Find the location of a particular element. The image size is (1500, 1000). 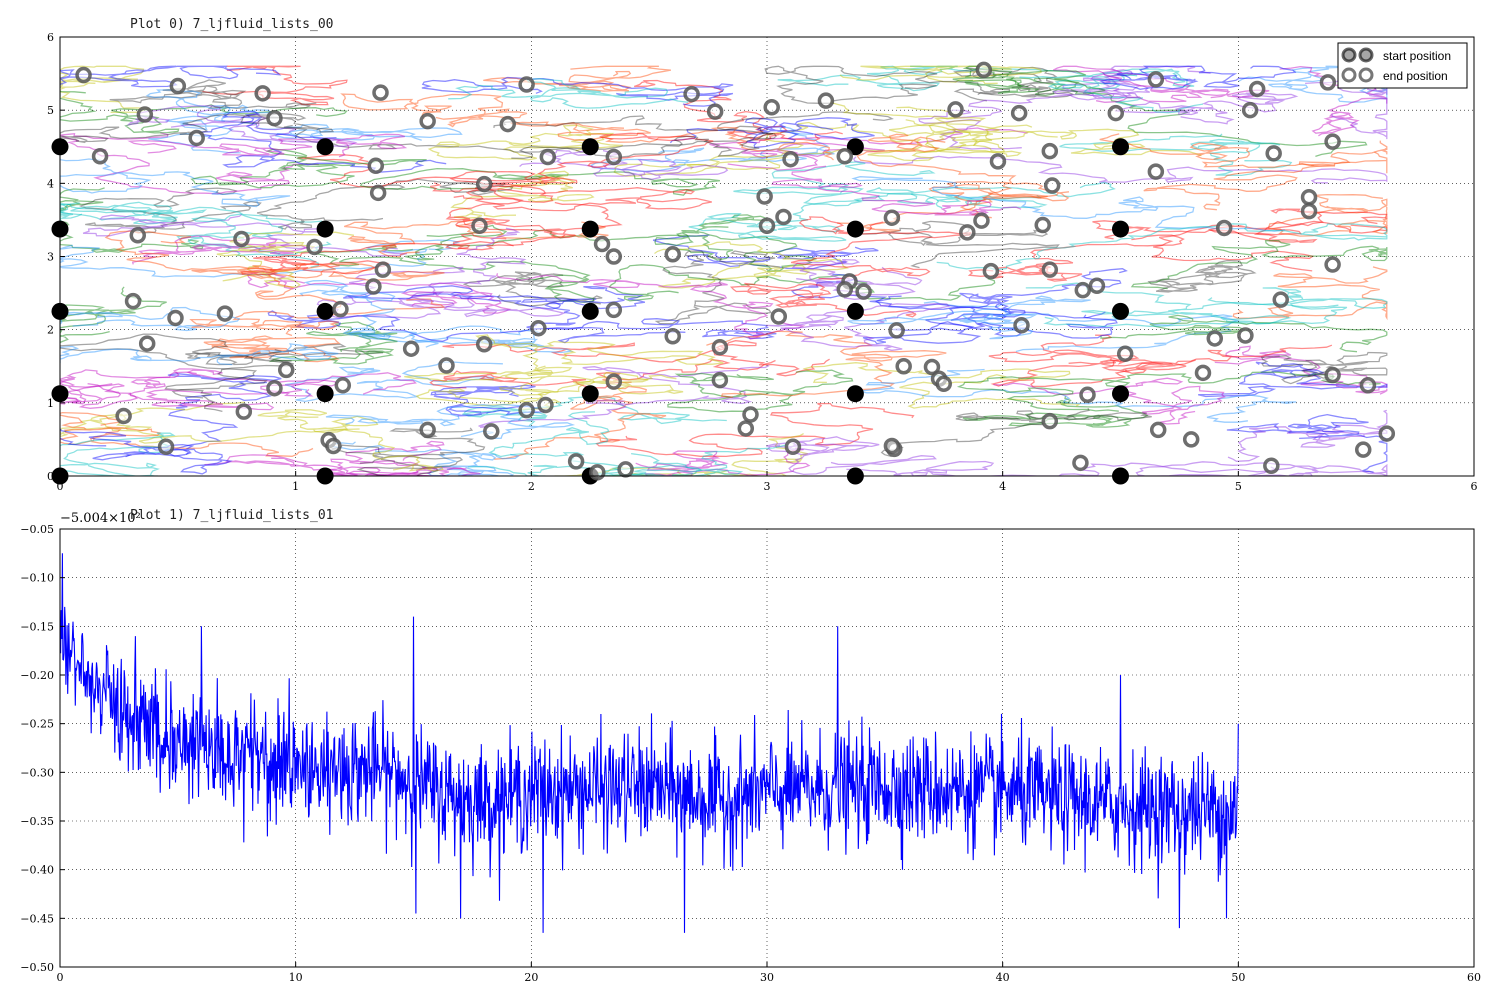

legend-end-marker is located at coordinates (1357, 75).